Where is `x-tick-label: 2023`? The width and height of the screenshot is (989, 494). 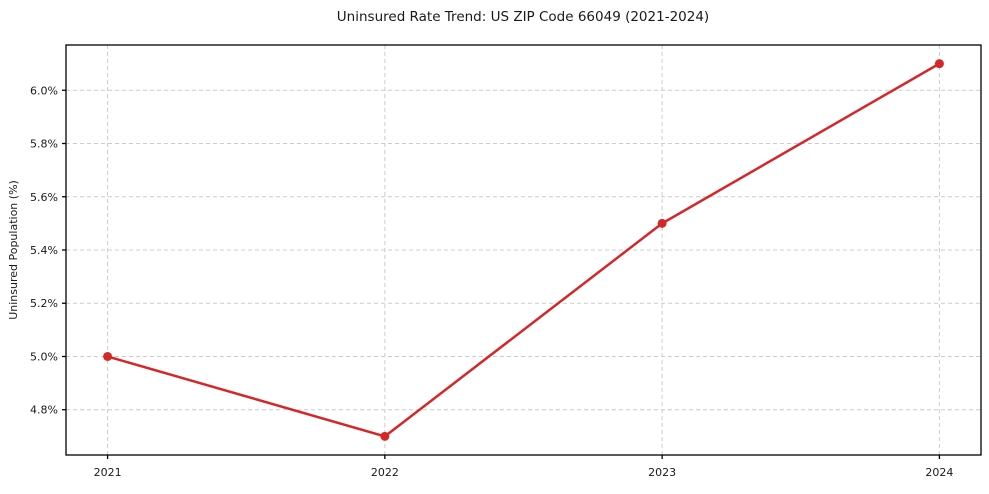 x-tick-label: 2023 is located at coordinates (662, 472).